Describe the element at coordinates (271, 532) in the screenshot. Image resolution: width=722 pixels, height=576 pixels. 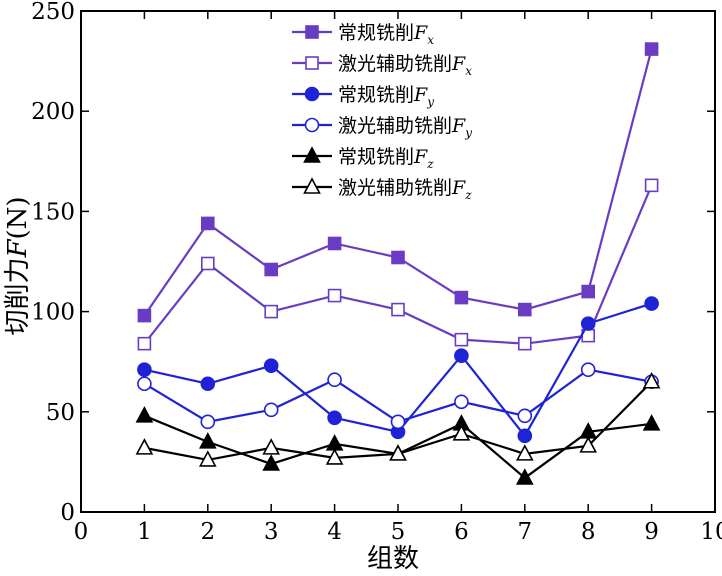
I see `x-tick-label: 3` at that location.